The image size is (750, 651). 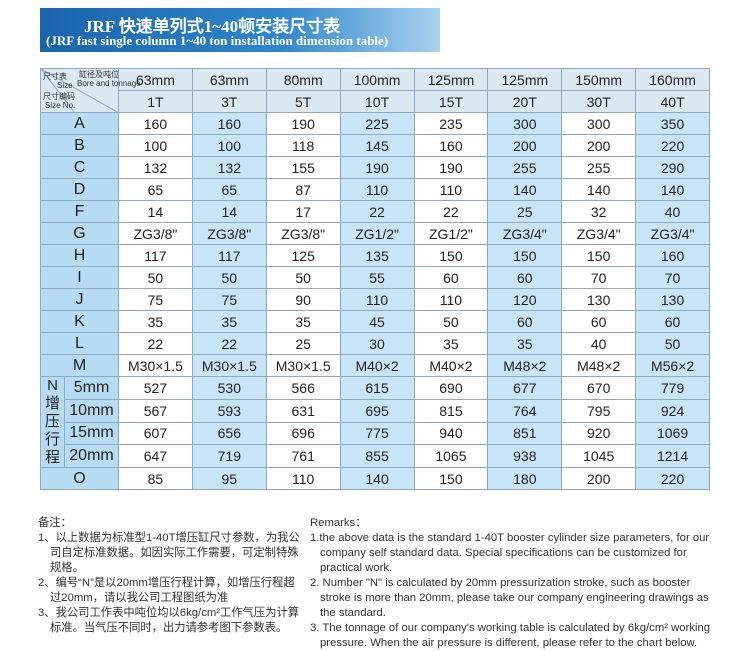 I want to click on data-row: F 14 14 17 22 22 25 32 40, so click(x=375, y=211).